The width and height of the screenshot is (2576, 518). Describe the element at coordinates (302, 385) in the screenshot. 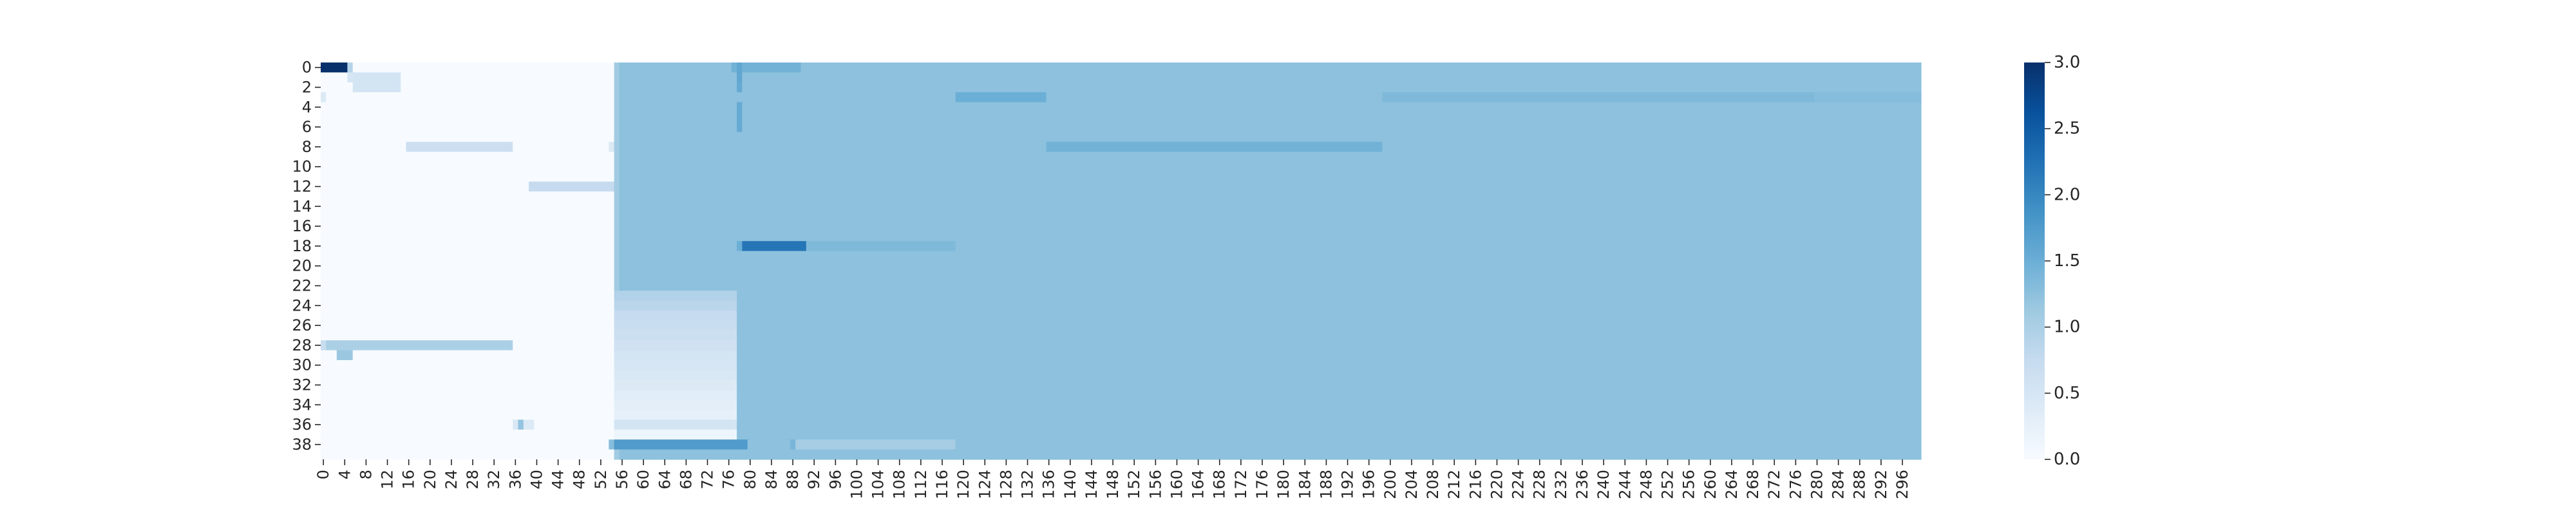

I see `y-tick-label: 32` at that location.